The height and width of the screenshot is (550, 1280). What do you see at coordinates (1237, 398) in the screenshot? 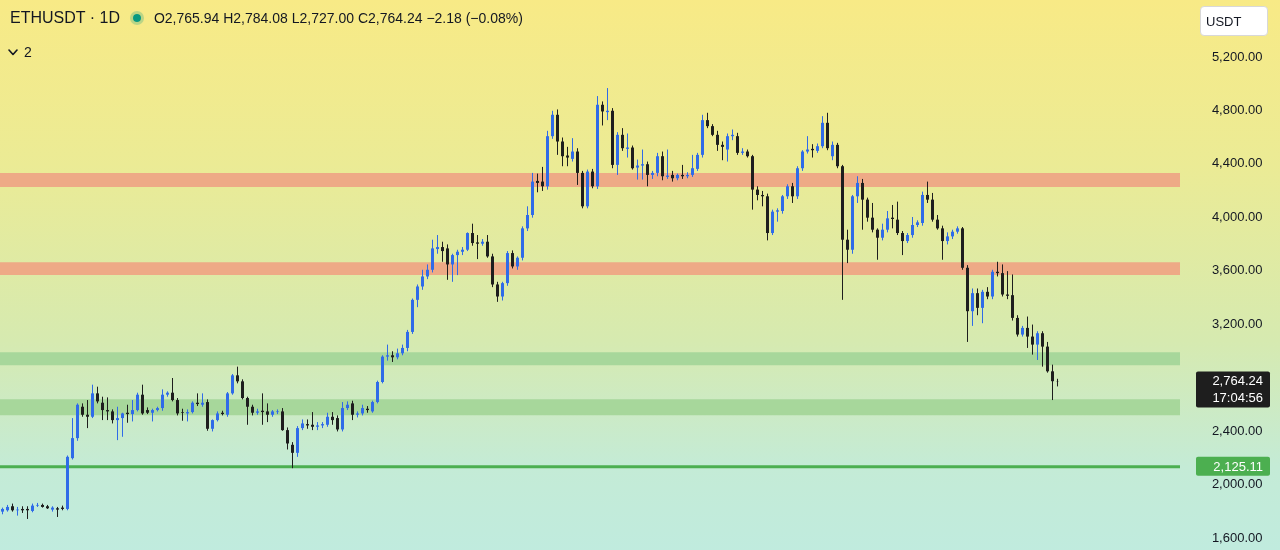
I see `text: 17:04:56` at bounding box center [1237, 398].